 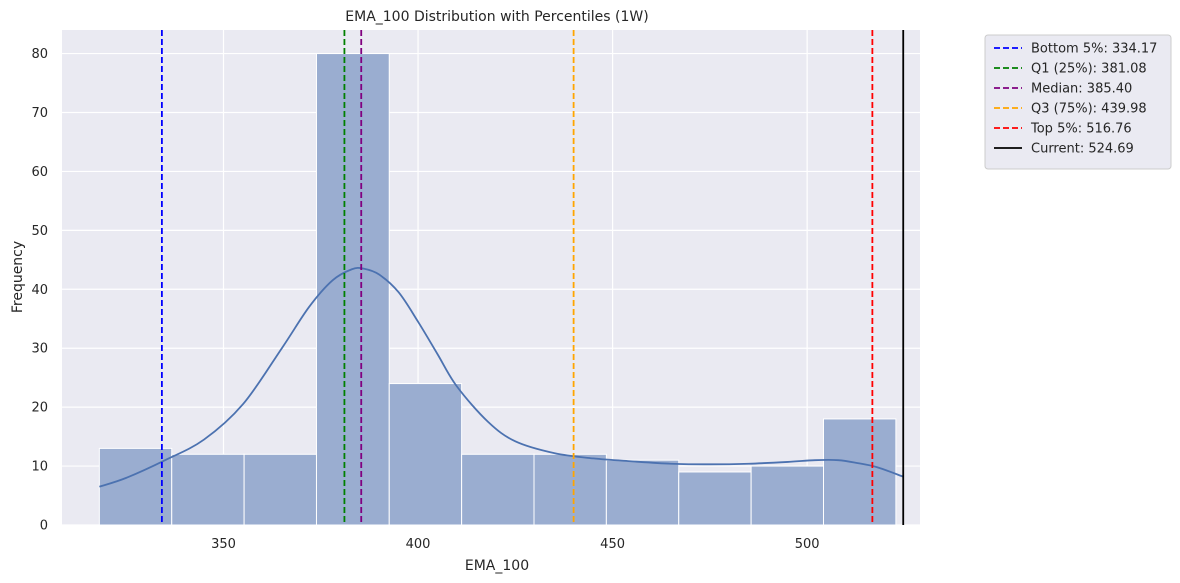 I want to click on x-tick-label: 500, so click(x=807, y=544).